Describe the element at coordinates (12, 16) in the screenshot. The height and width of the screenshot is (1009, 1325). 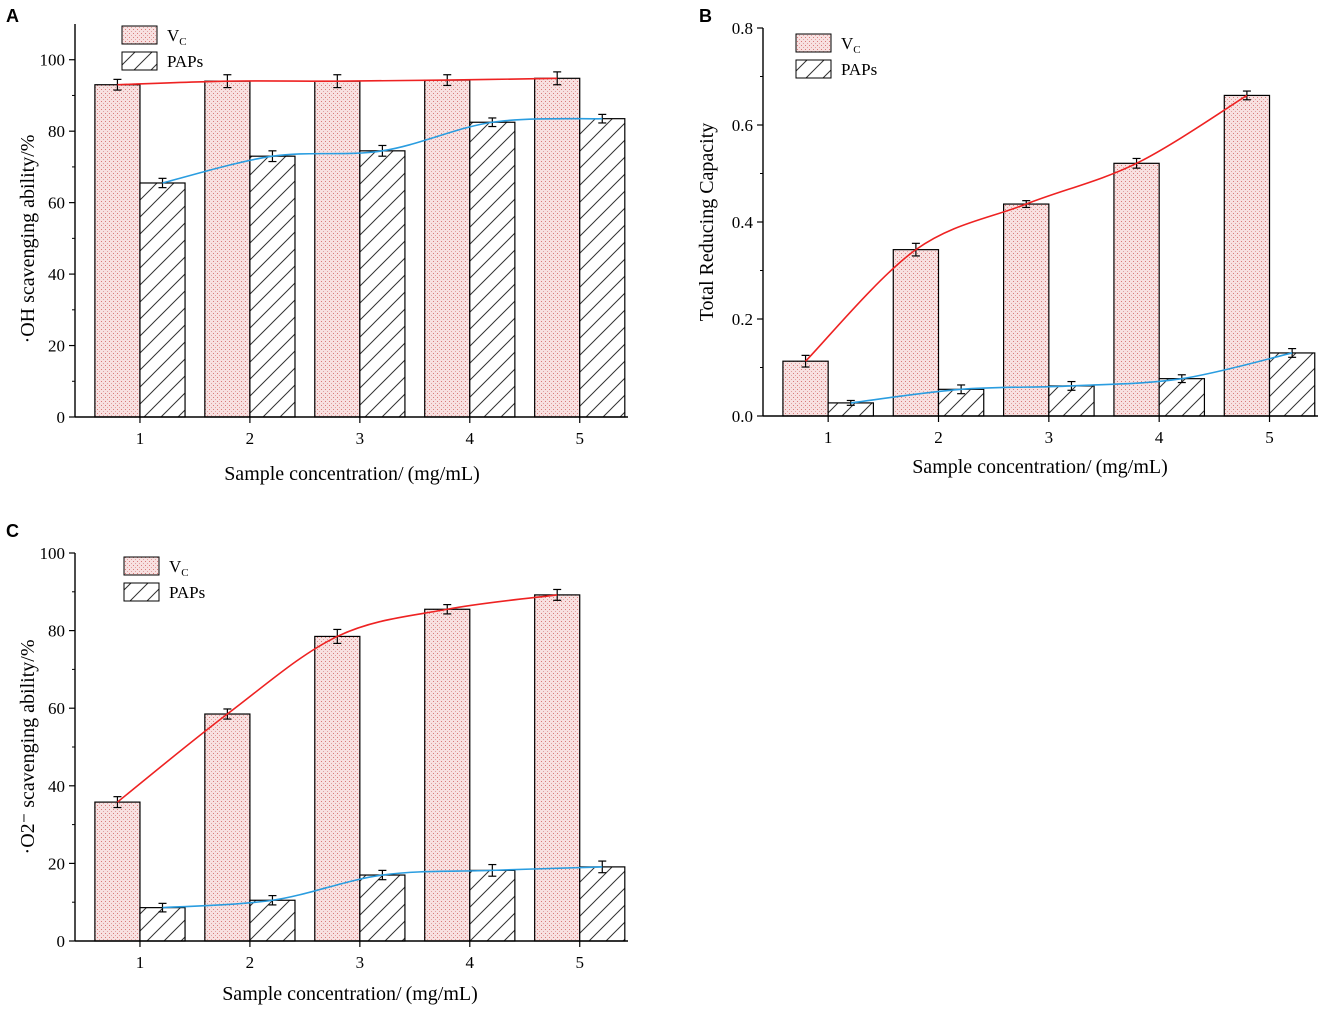
I see `panel-letter-a: A` at that location.